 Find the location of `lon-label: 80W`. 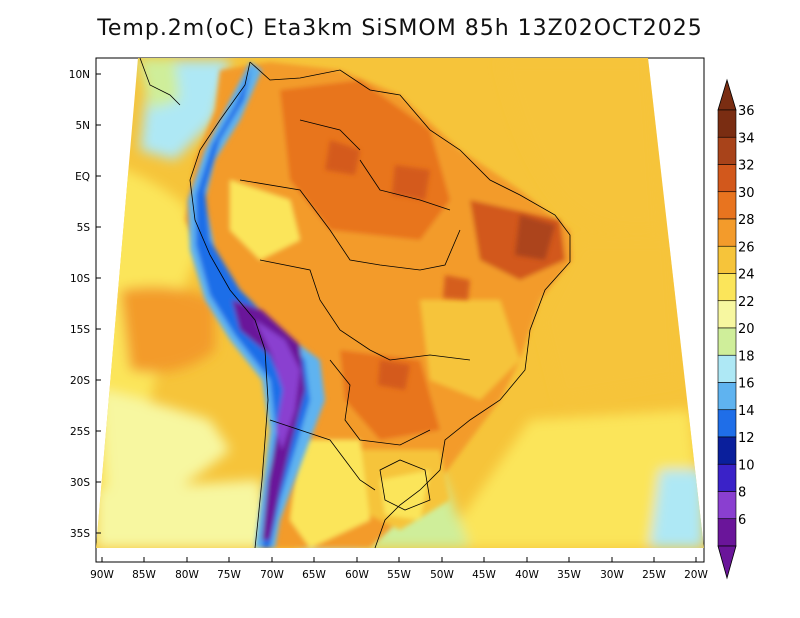

lon-label: 80W is located at coordinates (187, 575).